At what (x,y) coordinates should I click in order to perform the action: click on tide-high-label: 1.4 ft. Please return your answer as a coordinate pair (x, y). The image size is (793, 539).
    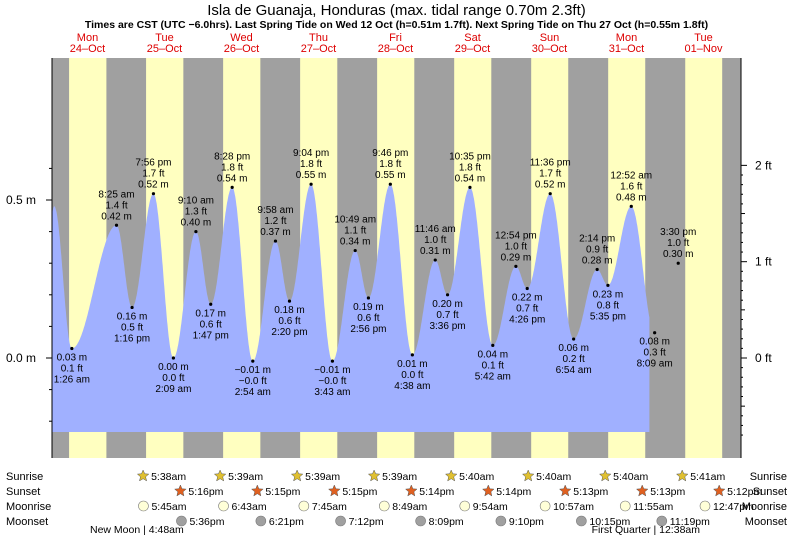
    Looking at the image, I should click on (116, 205).